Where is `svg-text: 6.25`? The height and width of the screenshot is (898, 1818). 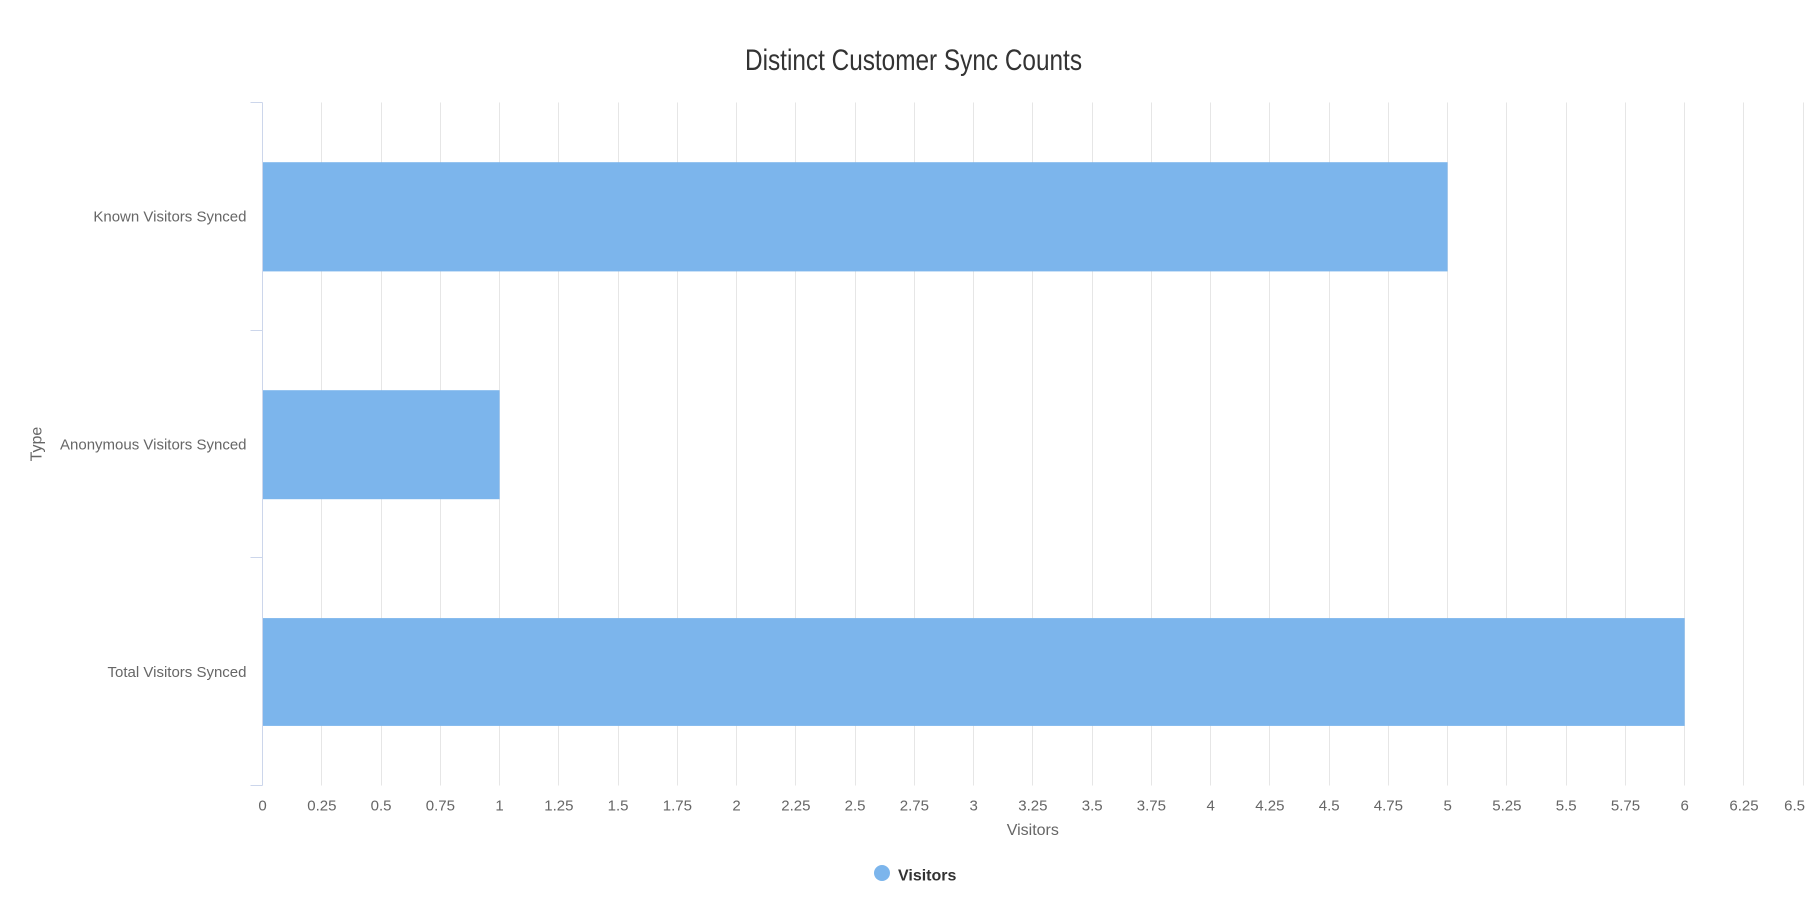
svg-text: 6.25 is located at coordinates (1743, 806).